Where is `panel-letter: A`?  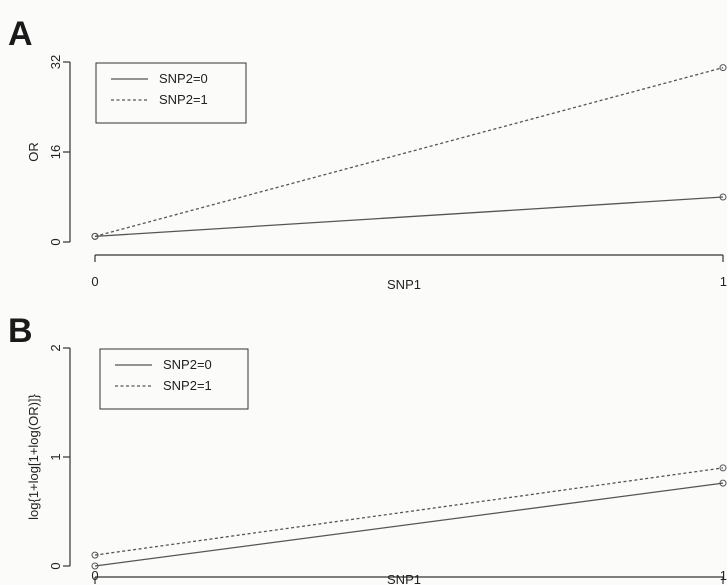 panel-letter: A is located at coordinates (20, 34).